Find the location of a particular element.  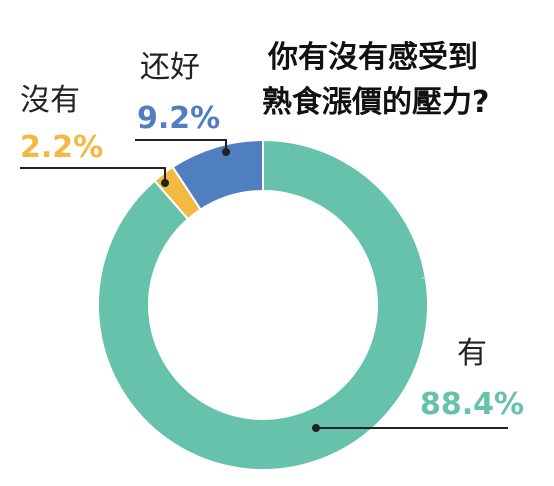

leader-dot-meiyou is located at coordinates (165, 183).